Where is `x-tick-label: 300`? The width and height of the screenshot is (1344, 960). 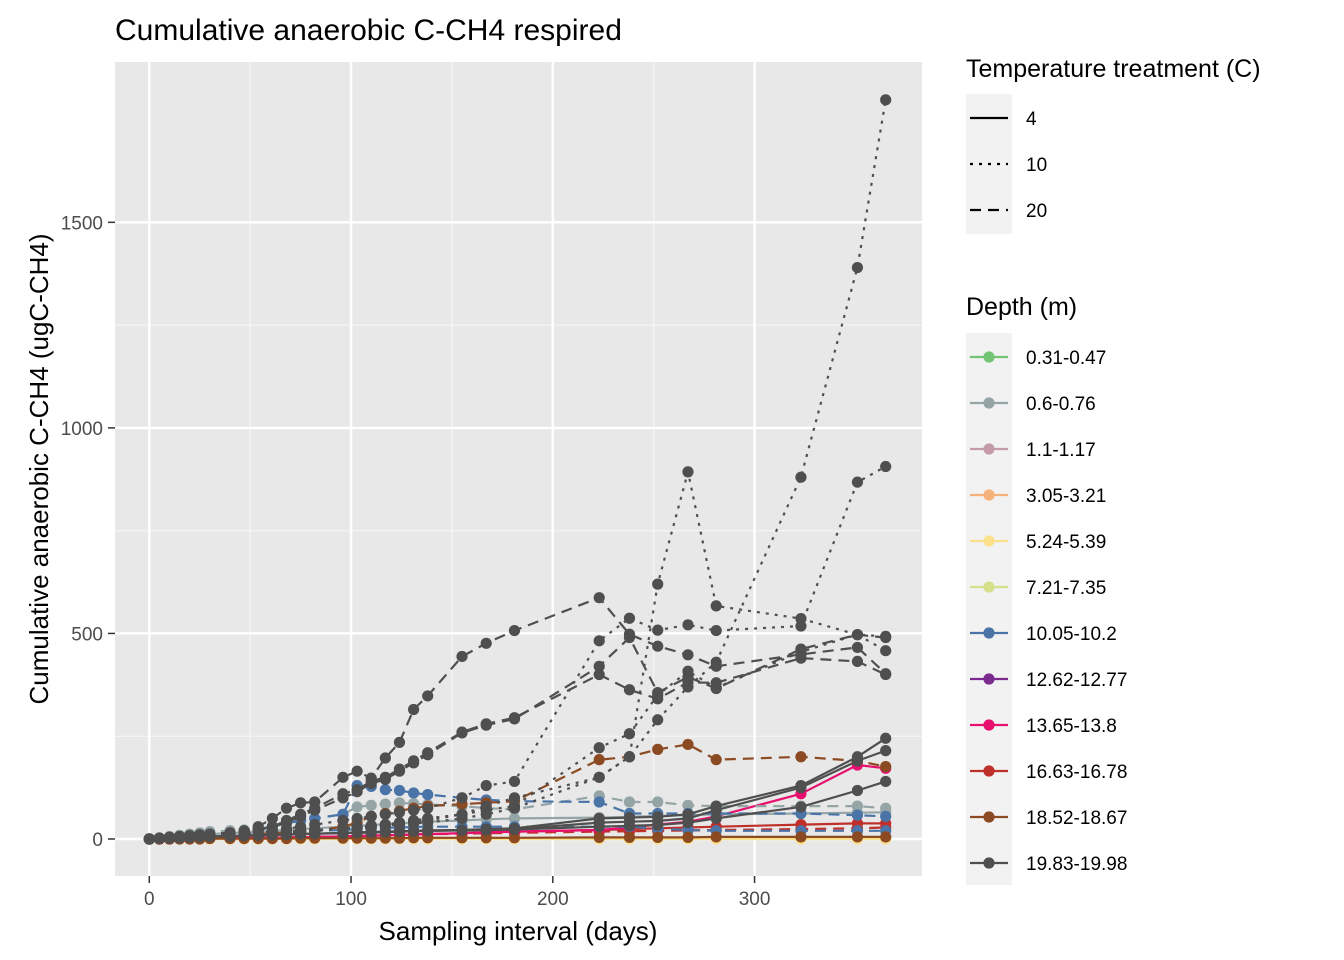 x-tick-label: 300 is located at coordinates (755, 899).